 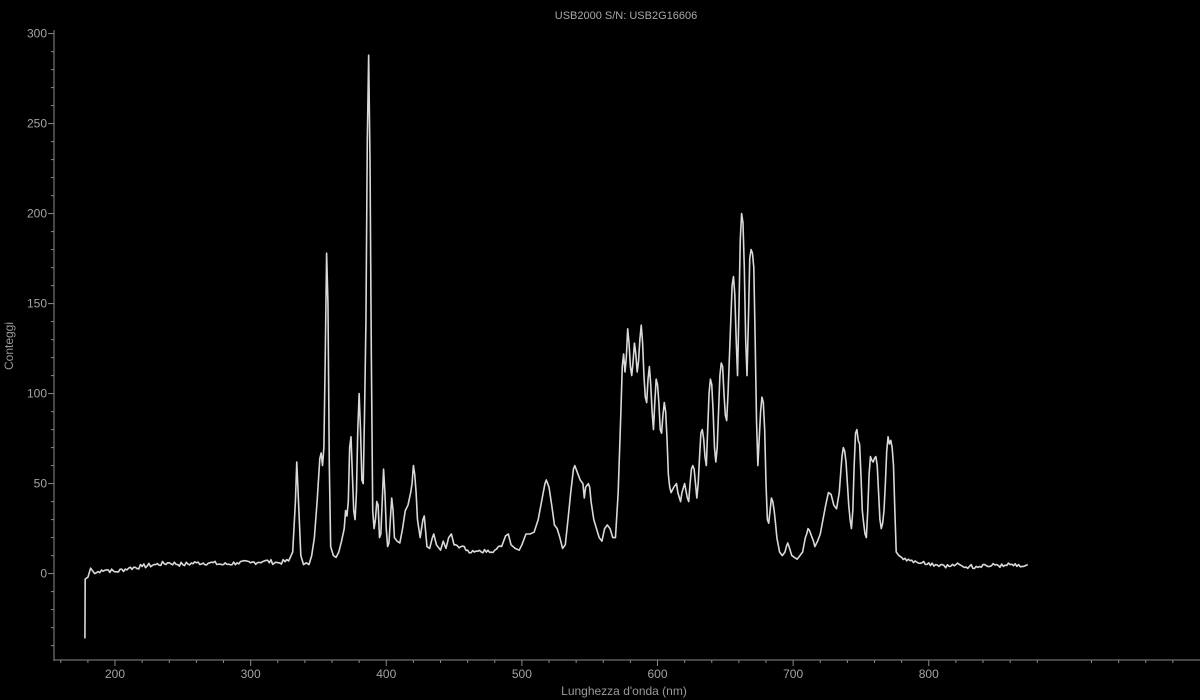 I want to click on x-tick-label: 600, so click(x=657, y=674).